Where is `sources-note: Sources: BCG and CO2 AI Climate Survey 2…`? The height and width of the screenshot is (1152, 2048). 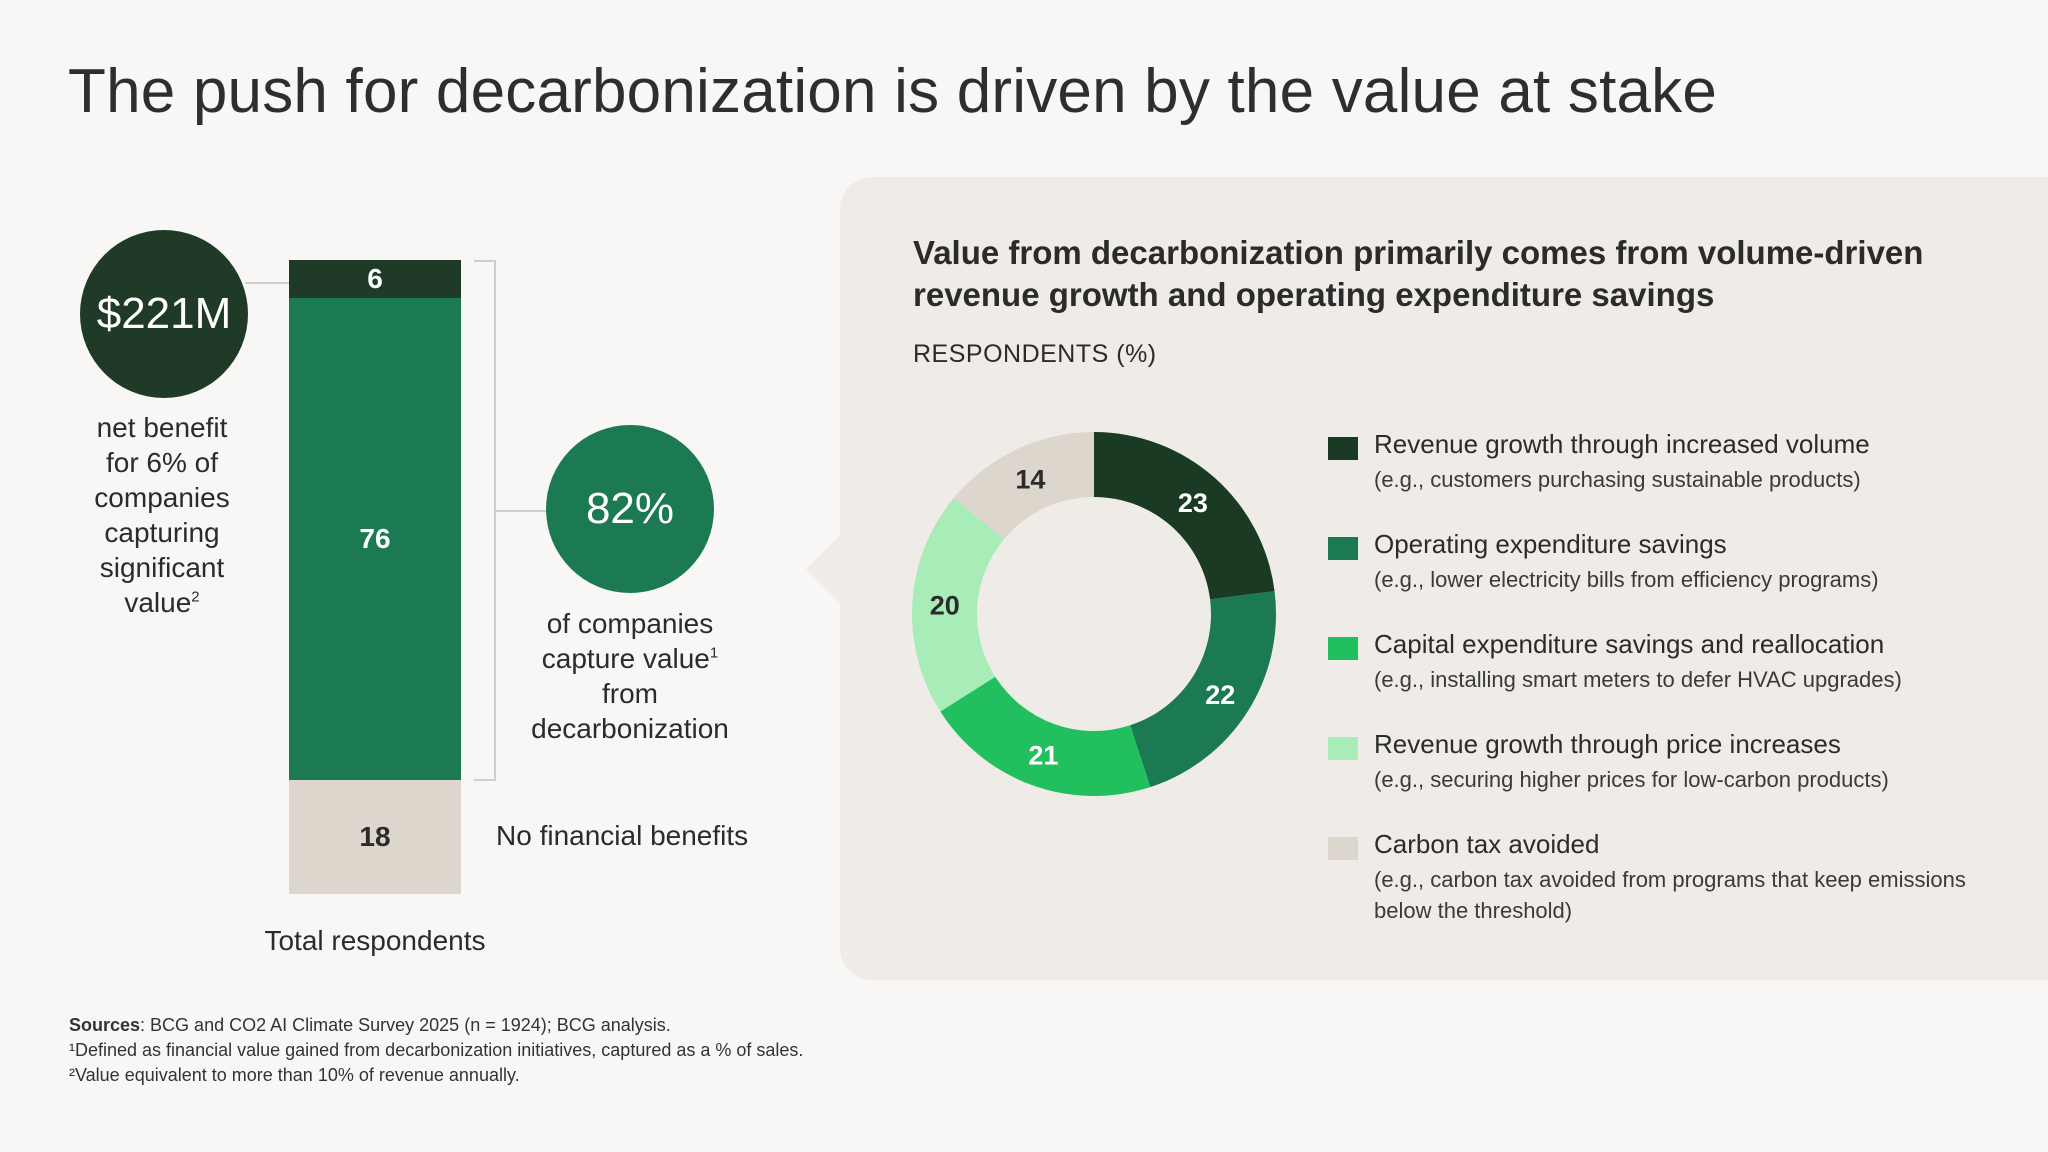 sources-note: Sources: BCG and CO2 AI Climate Survey 2… is located at coordinates (370, 1025).